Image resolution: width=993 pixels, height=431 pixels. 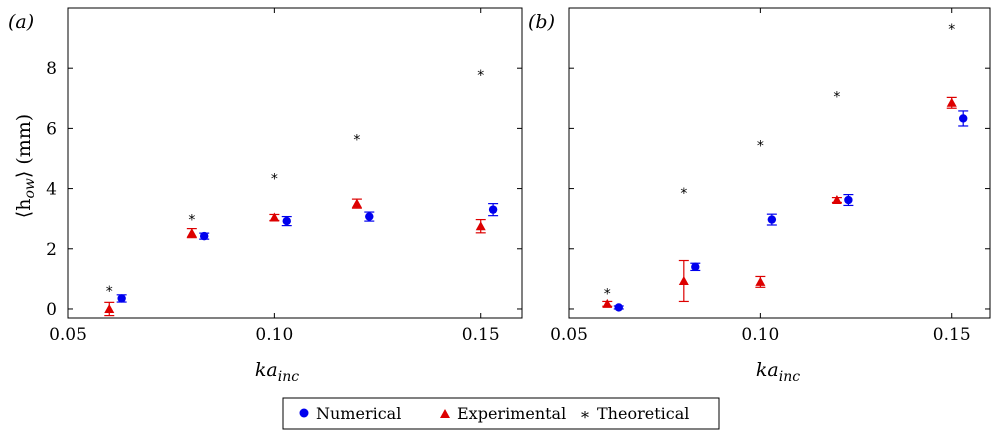 I want to click on y-axis-title: ⟨how⟩ (mm), so click(x=25, y=166).